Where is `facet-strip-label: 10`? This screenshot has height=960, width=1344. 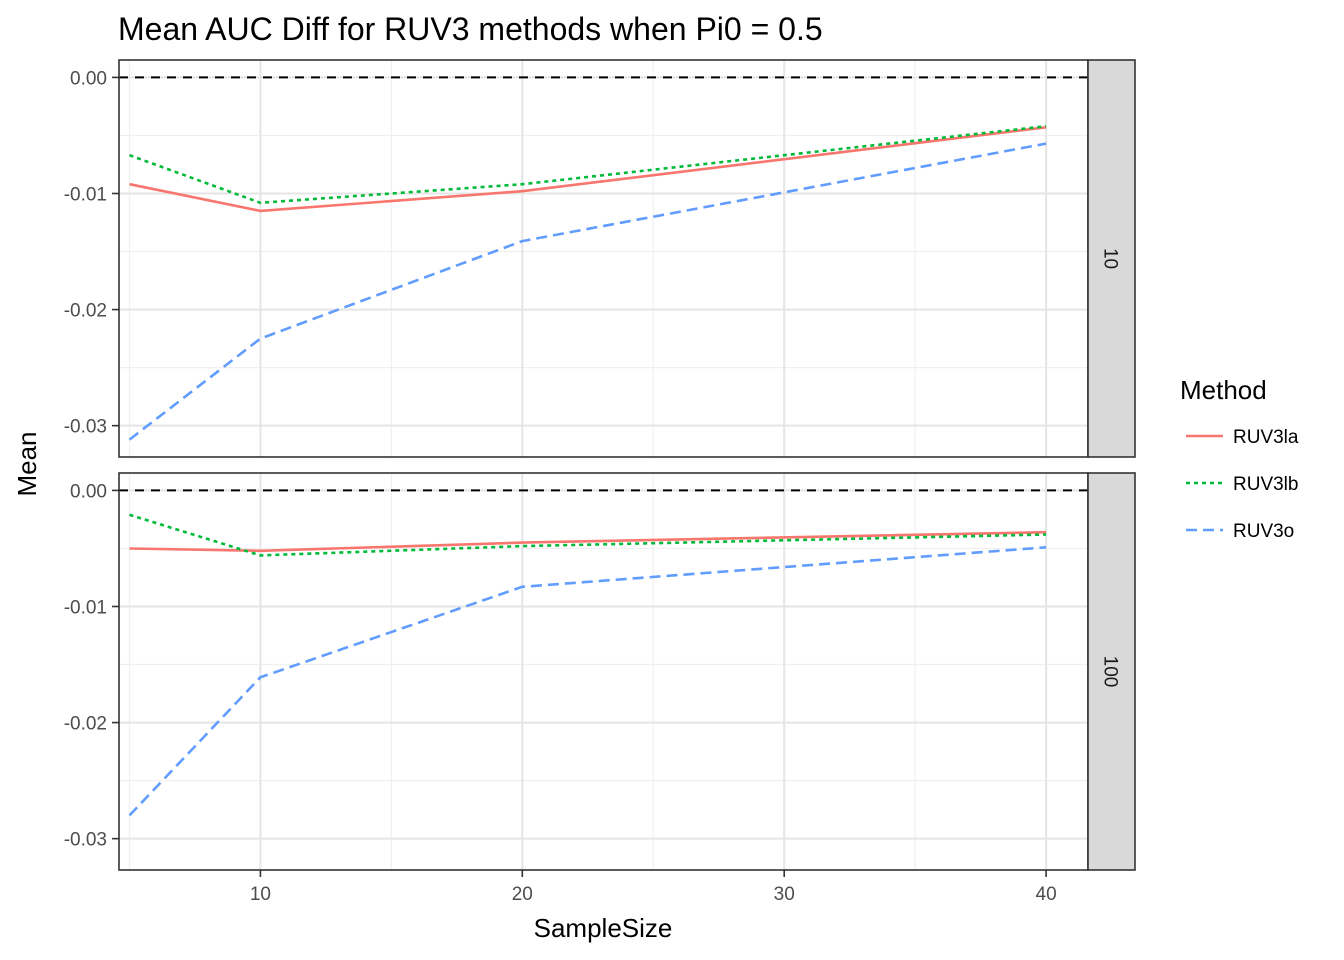
facet-strip-label: 10 is located at coordinates (1110, 258).